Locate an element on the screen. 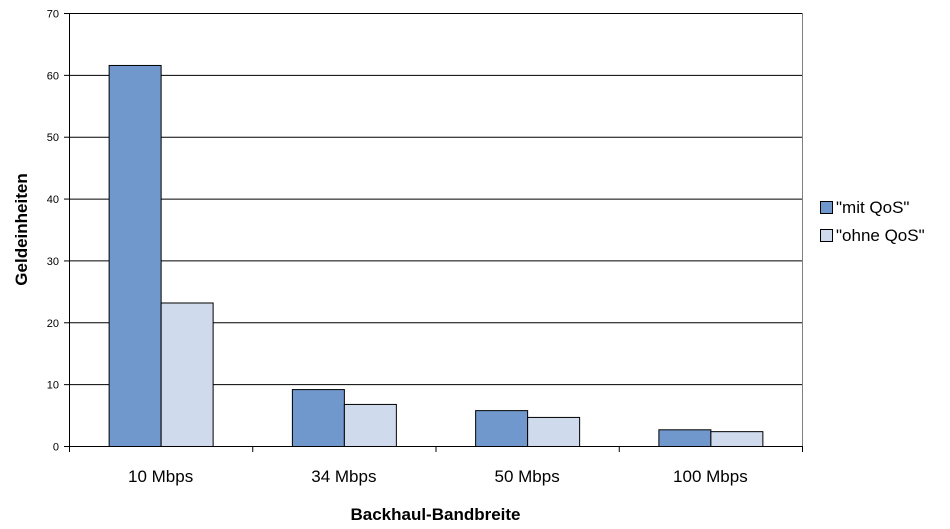 The image size is (950, 529). x-tick-label: 34 Mbps is located at coordinates (343, 476).